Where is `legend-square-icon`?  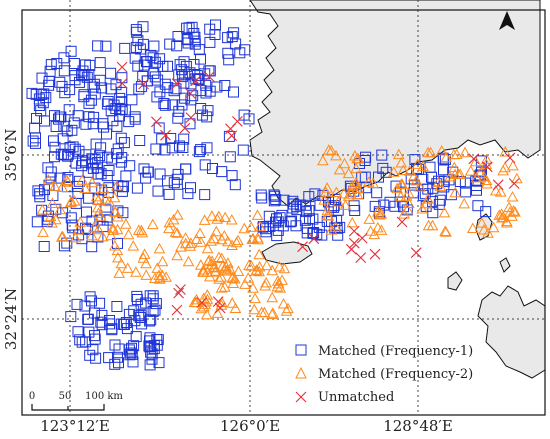 legend-square-icon is located at coordinates (301, 350).